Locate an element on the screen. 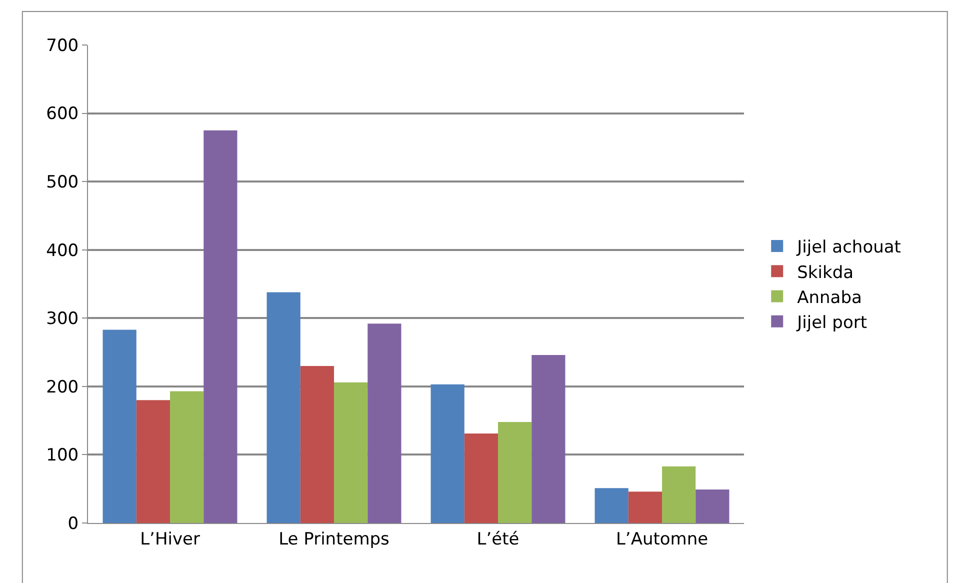 The height and width of the screenshot is (583, 954). y-tick-label: 300 is located at coordinates (62, 319).